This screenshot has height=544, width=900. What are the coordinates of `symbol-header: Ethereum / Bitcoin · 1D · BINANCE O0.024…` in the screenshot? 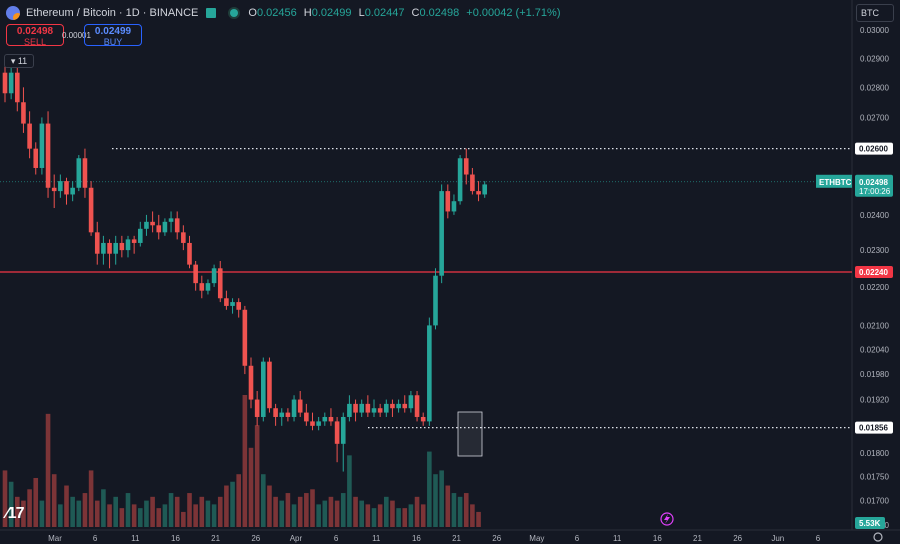 It's located at (285, 13).